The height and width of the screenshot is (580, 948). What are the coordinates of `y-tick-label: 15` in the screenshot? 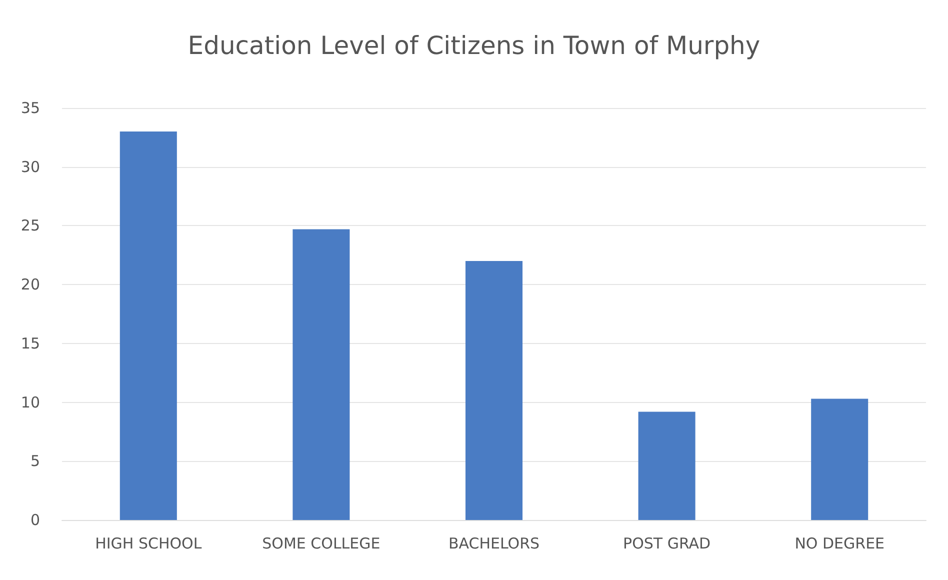 It's located at (30, 343).